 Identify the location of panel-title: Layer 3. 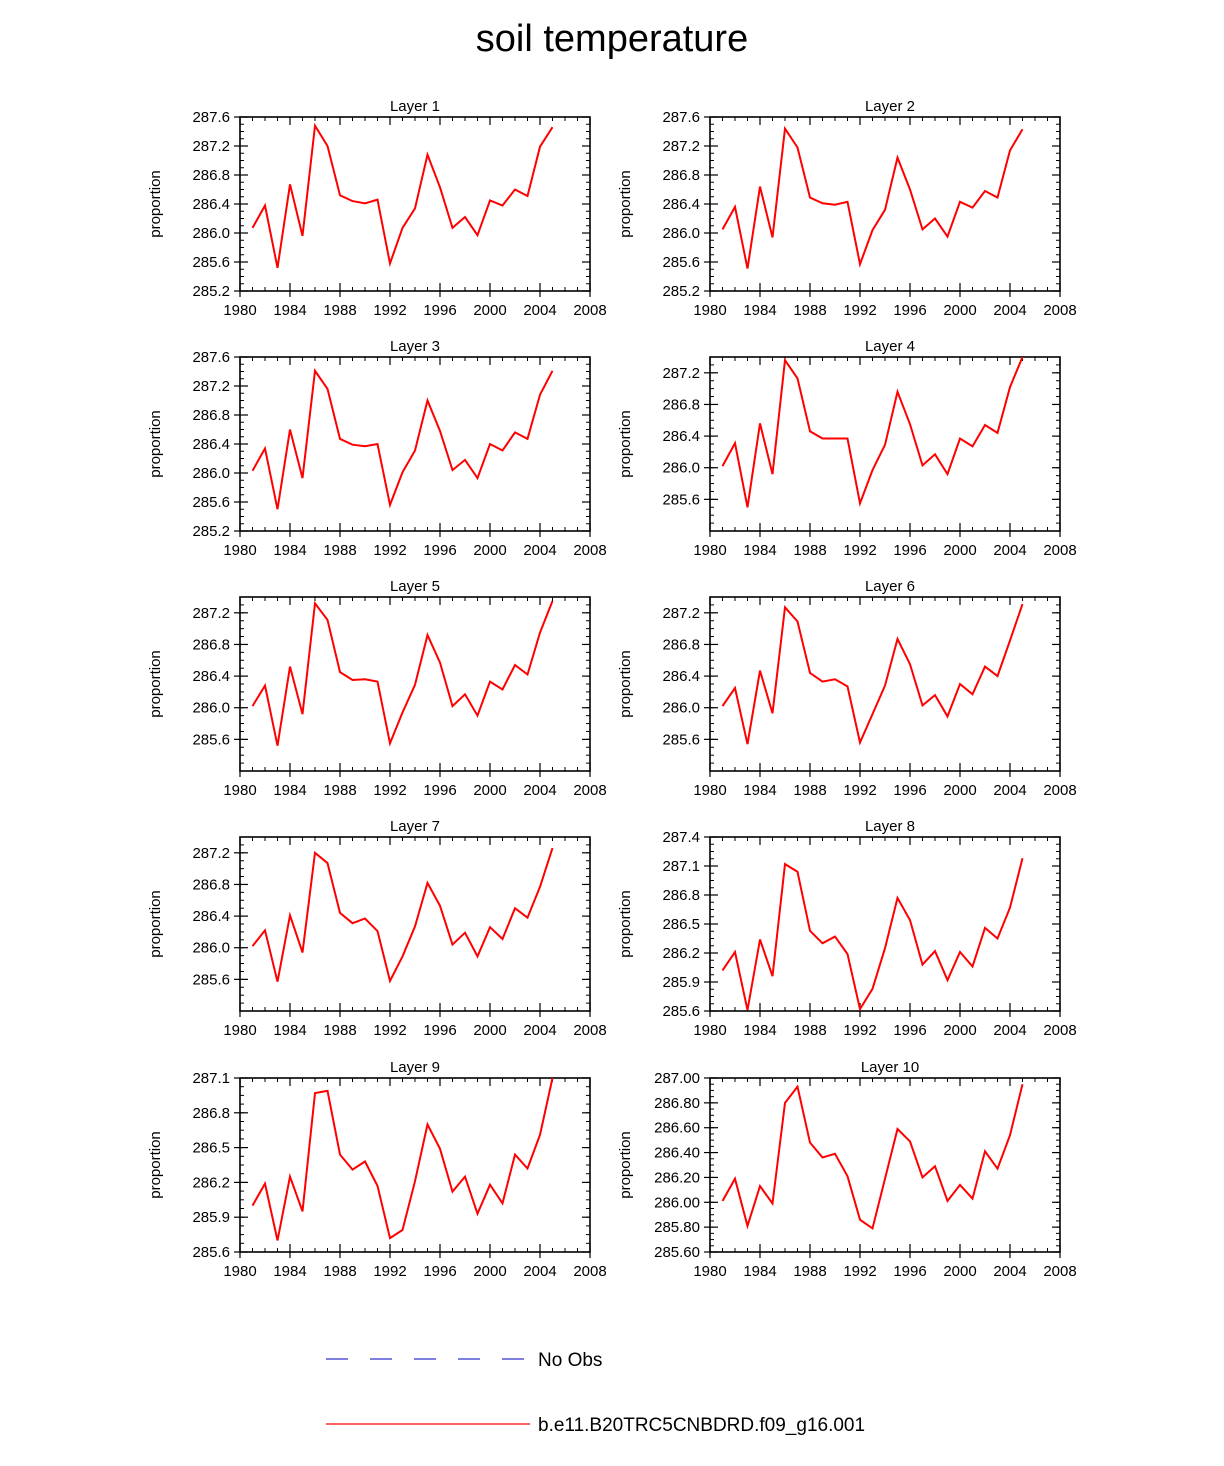
(415, 346).